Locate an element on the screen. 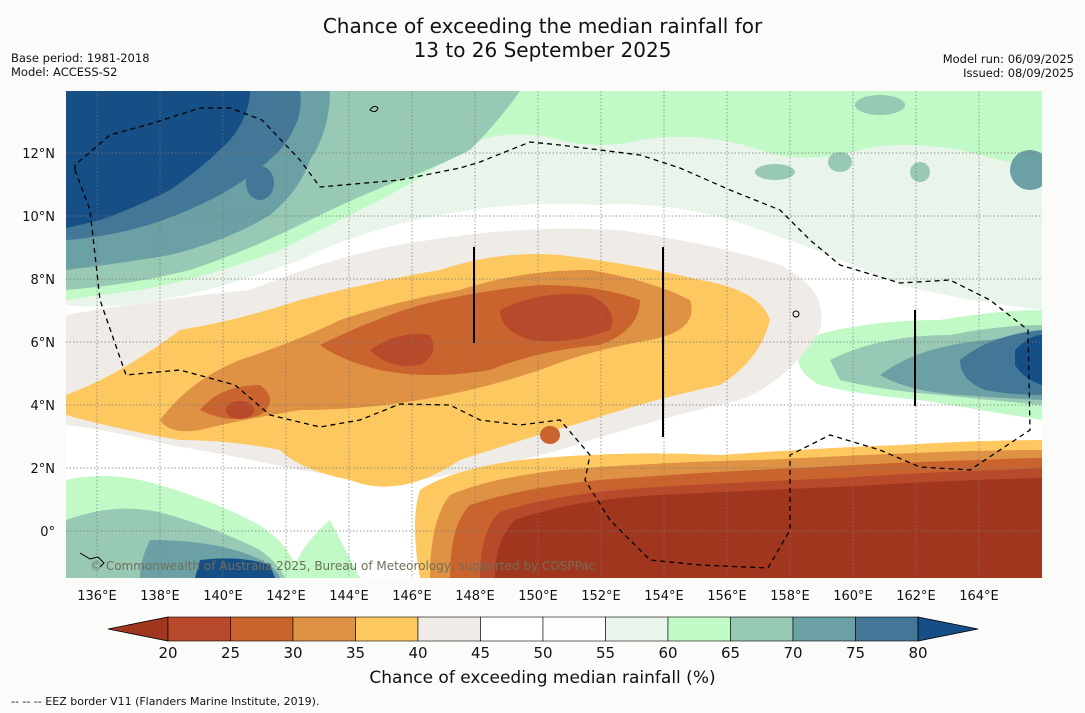 The width and height of the screenshot is (1085, 713). lon-label: 136°E is located at coordinates (97, 596).